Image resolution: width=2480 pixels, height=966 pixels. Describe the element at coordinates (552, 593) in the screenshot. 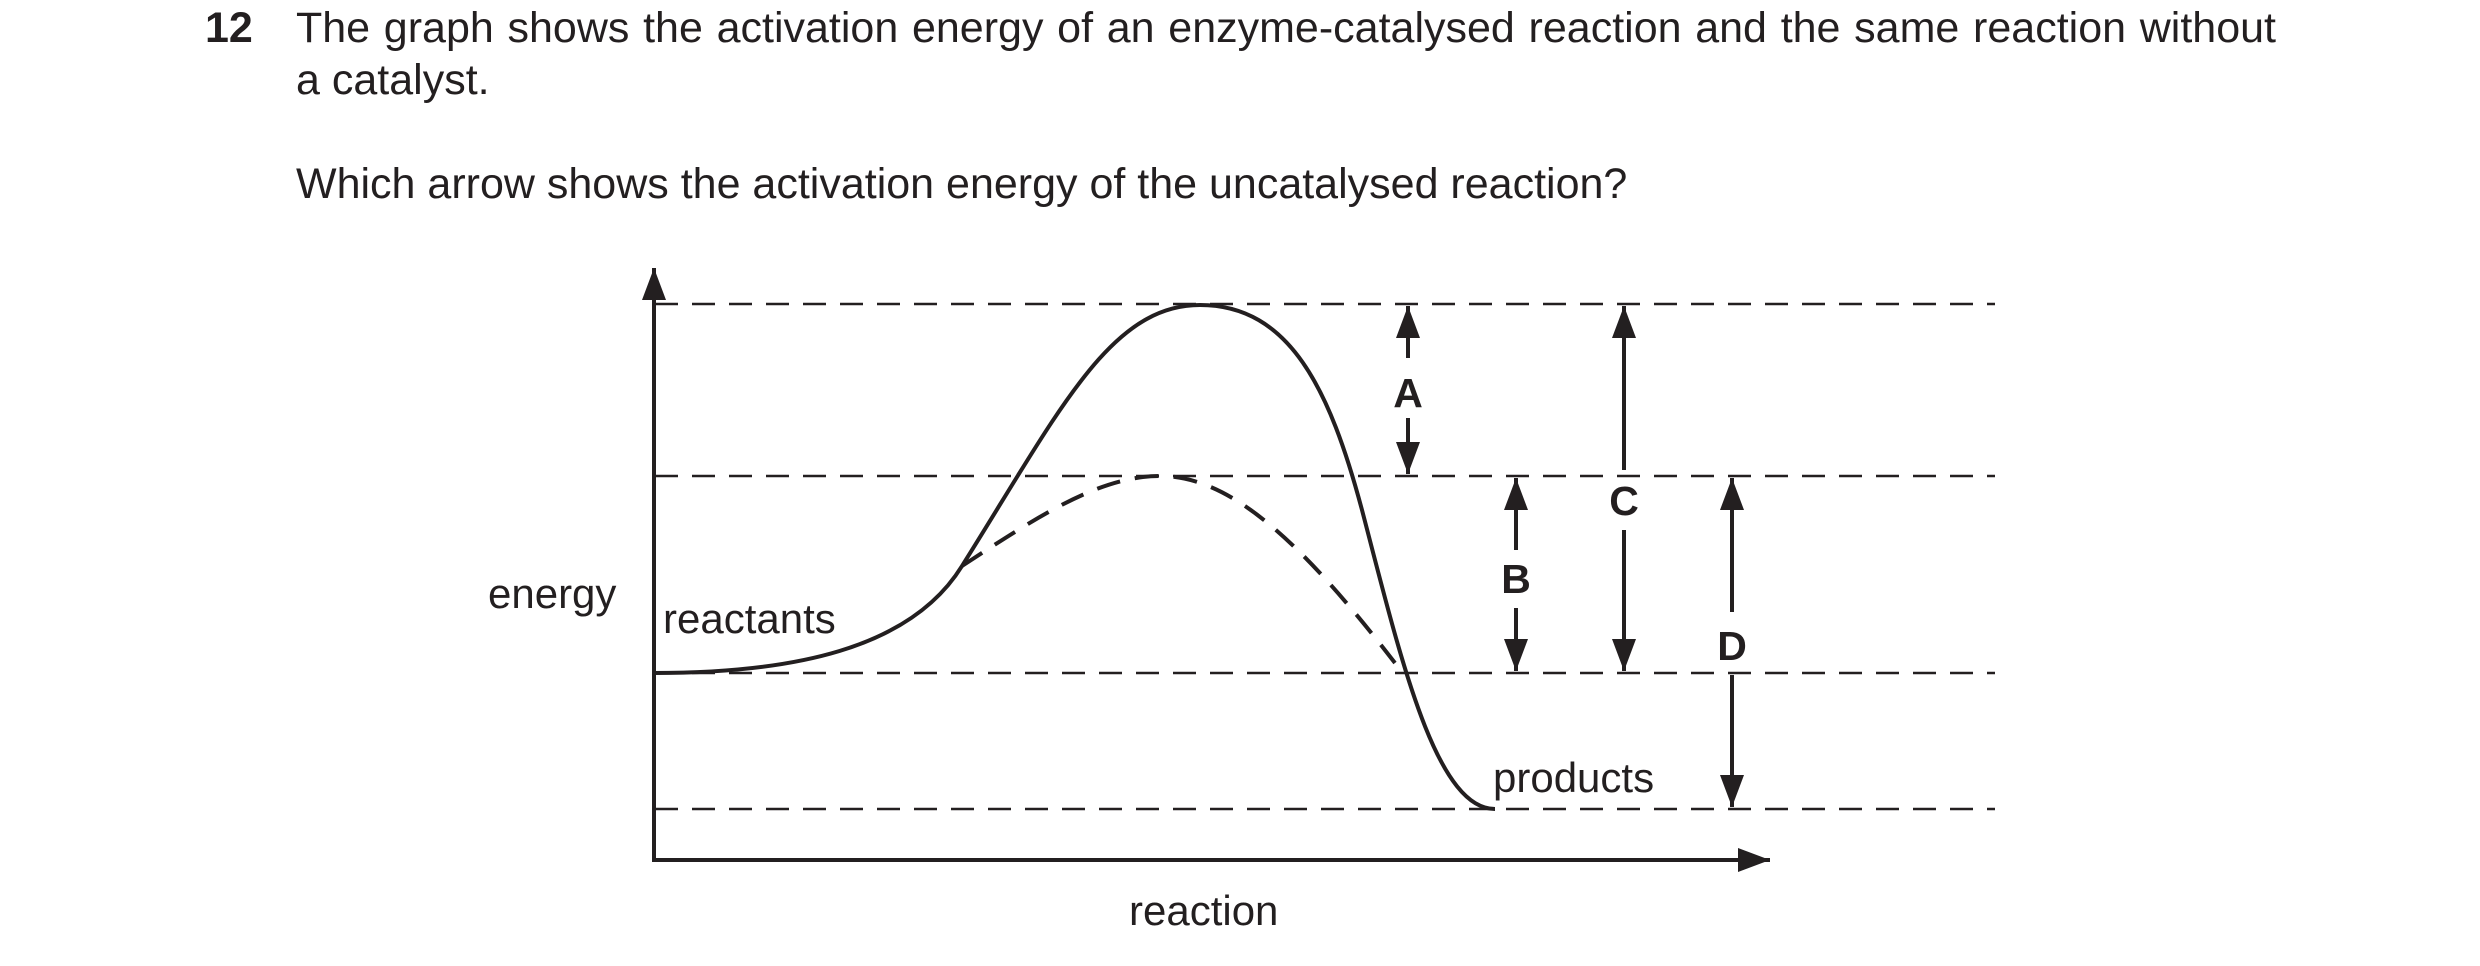

I see `y-axis-label: energy` at that location.